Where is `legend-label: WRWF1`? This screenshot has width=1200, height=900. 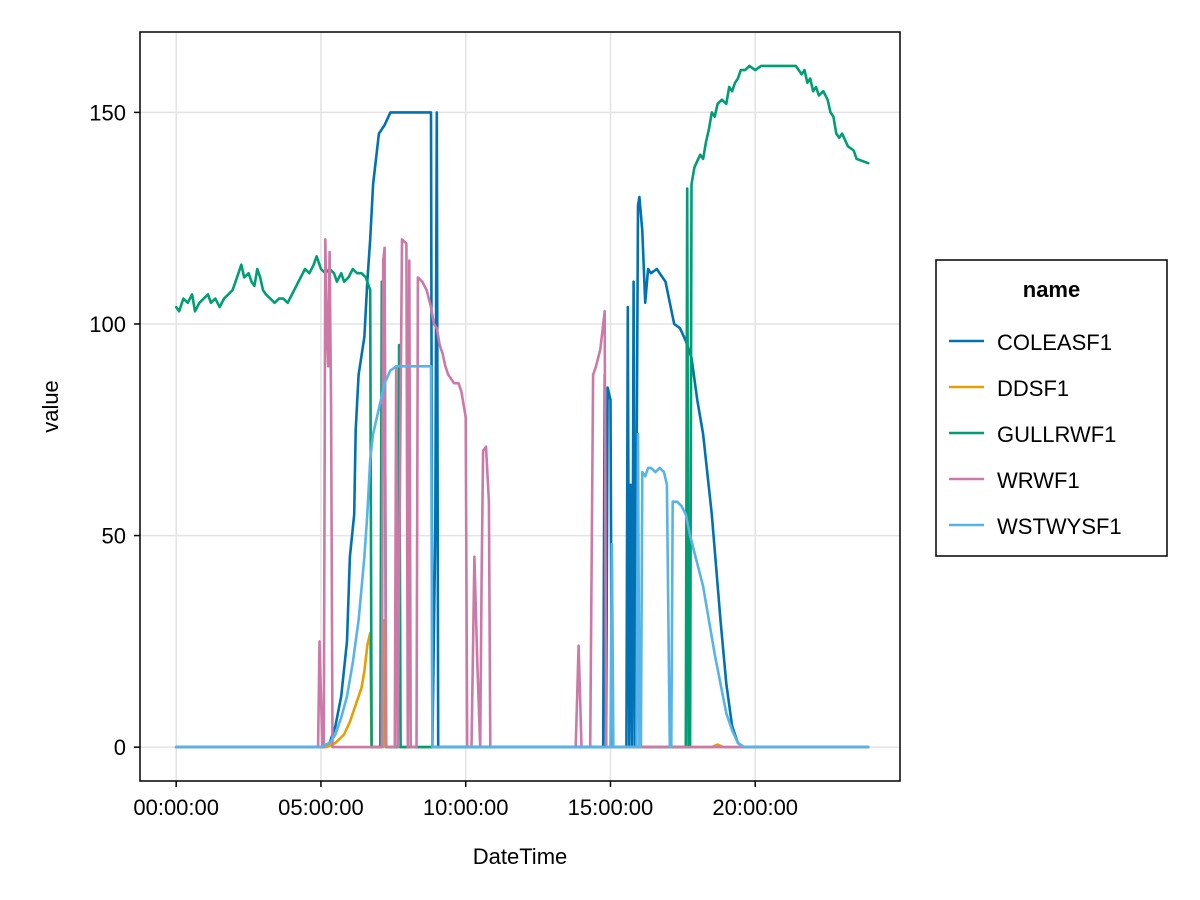
legend-label: WRWF1 is located at coordinates (1038, 480).